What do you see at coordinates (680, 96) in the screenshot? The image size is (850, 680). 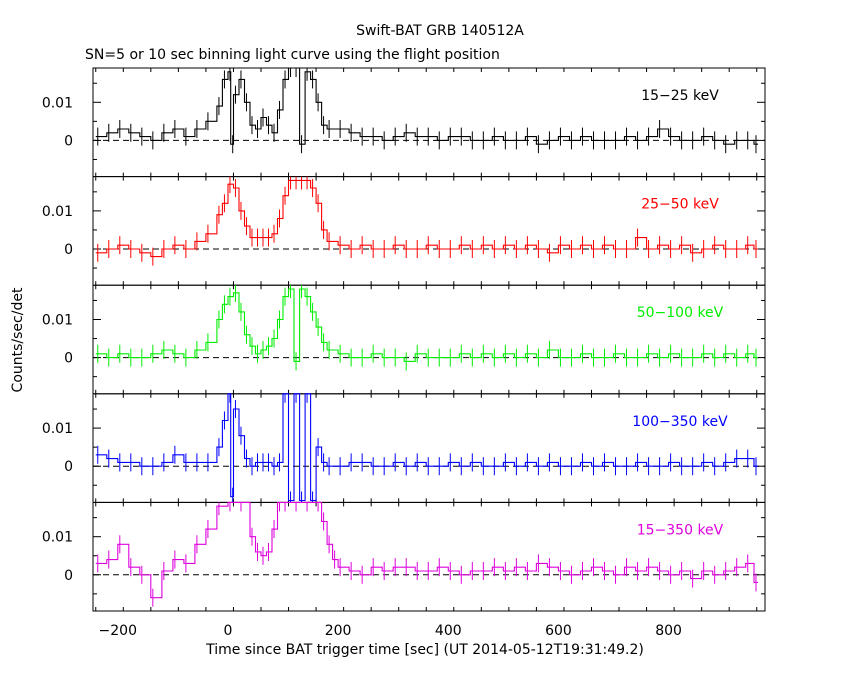 I see `panel-label-0: 15−25 keV` at bounding box center [680, 96].